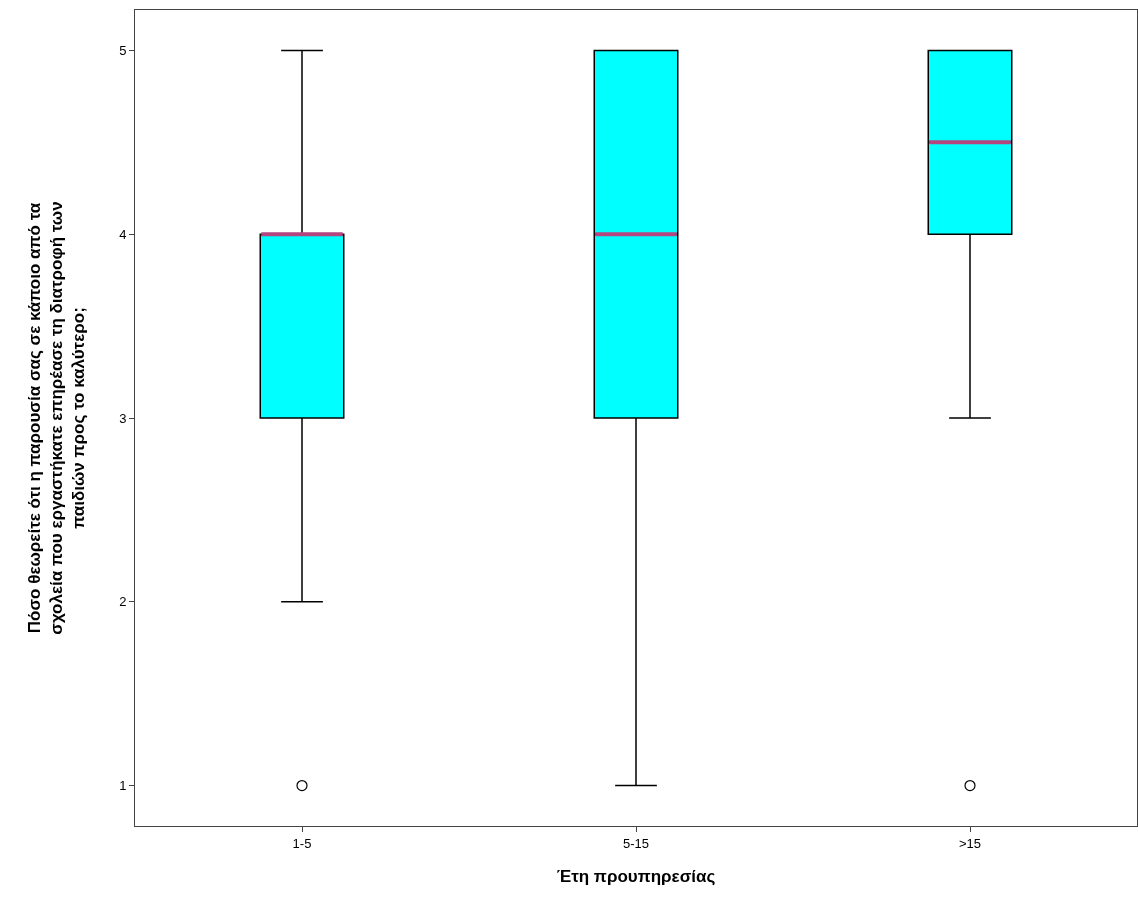 Image resolution: width=1138 pixels, height=912 pixels. What do you see at coordinates (970, 843) in the screenshot?
I see `x-tick-label: >15` at bounding box center [970, 843].